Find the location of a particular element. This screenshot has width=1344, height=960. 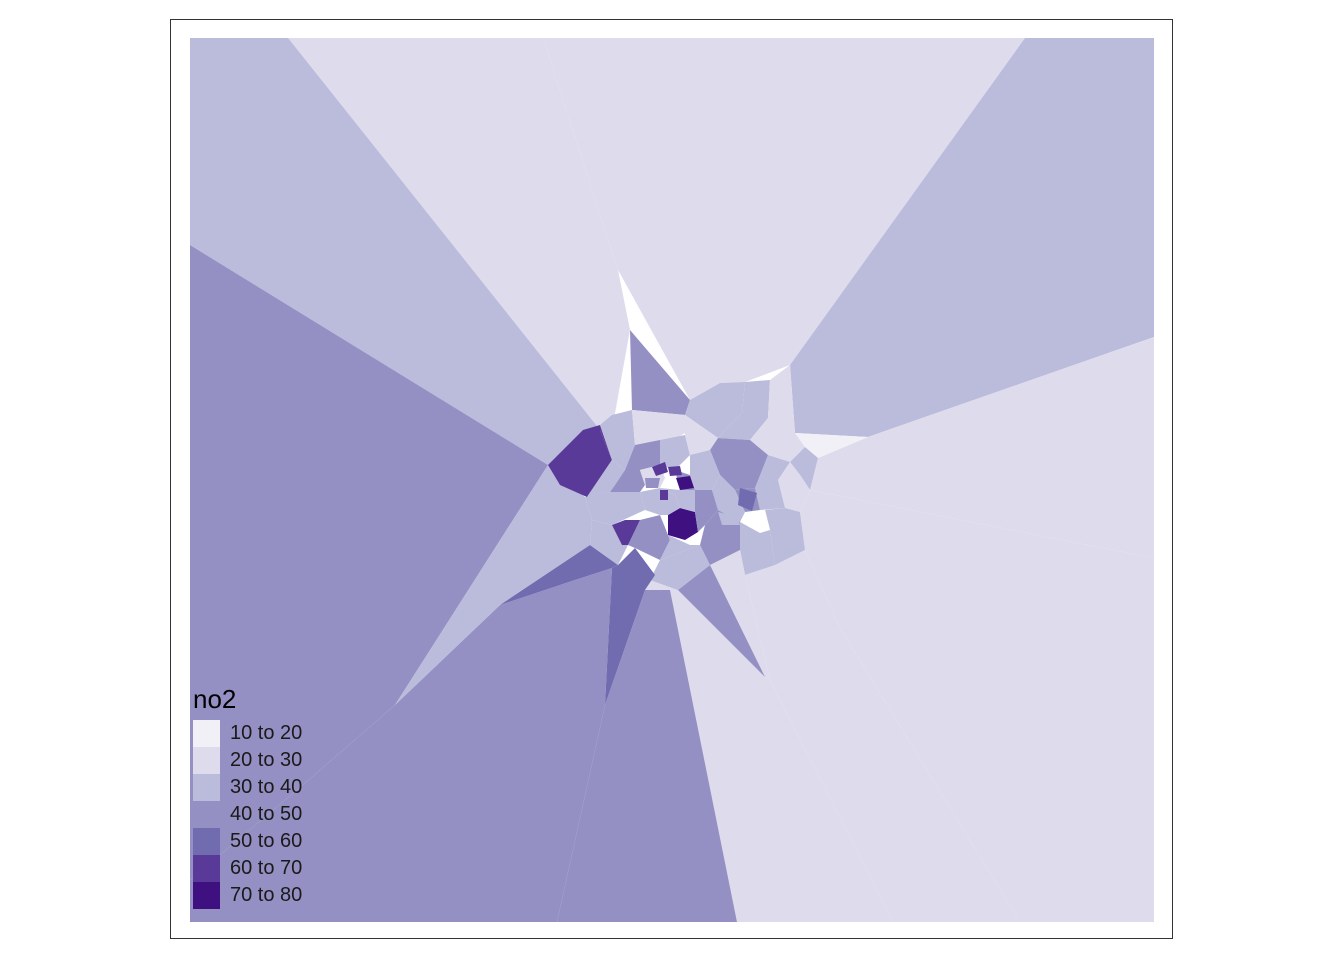

cell-e-c is located at coordinates (785, 536).